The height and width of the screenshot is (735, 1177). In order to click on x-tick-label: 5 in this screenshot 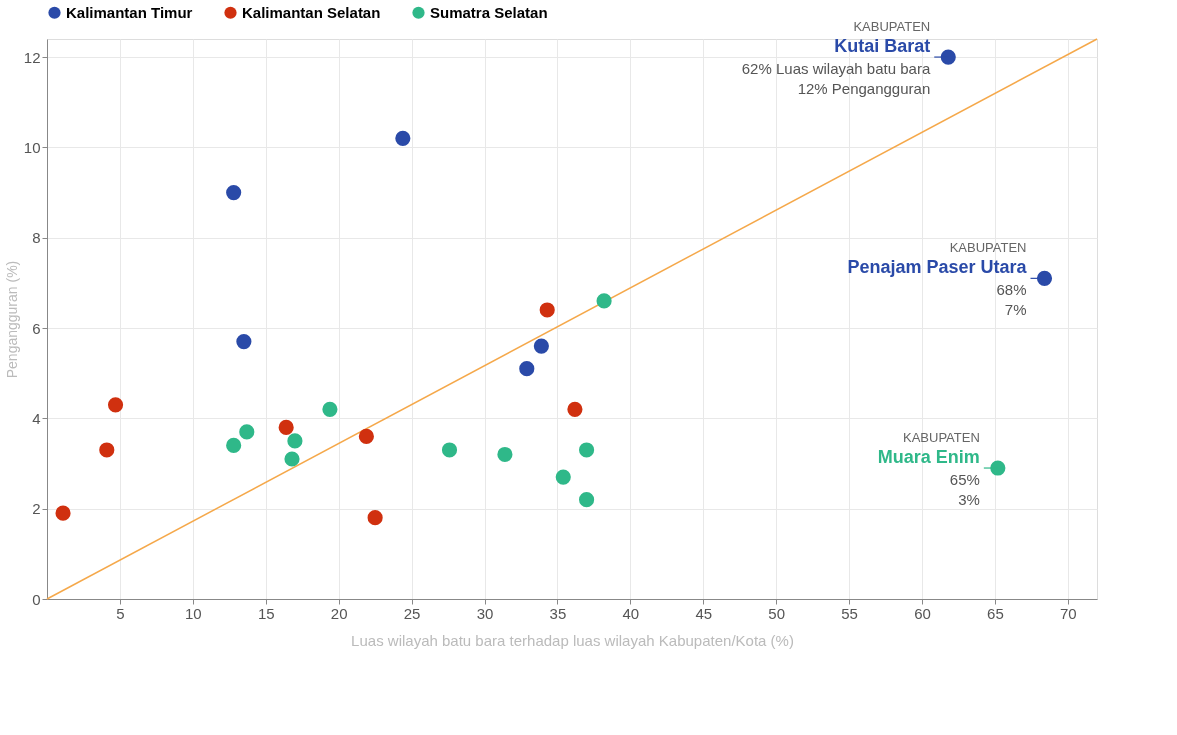, I will do `click(120, 613)`.